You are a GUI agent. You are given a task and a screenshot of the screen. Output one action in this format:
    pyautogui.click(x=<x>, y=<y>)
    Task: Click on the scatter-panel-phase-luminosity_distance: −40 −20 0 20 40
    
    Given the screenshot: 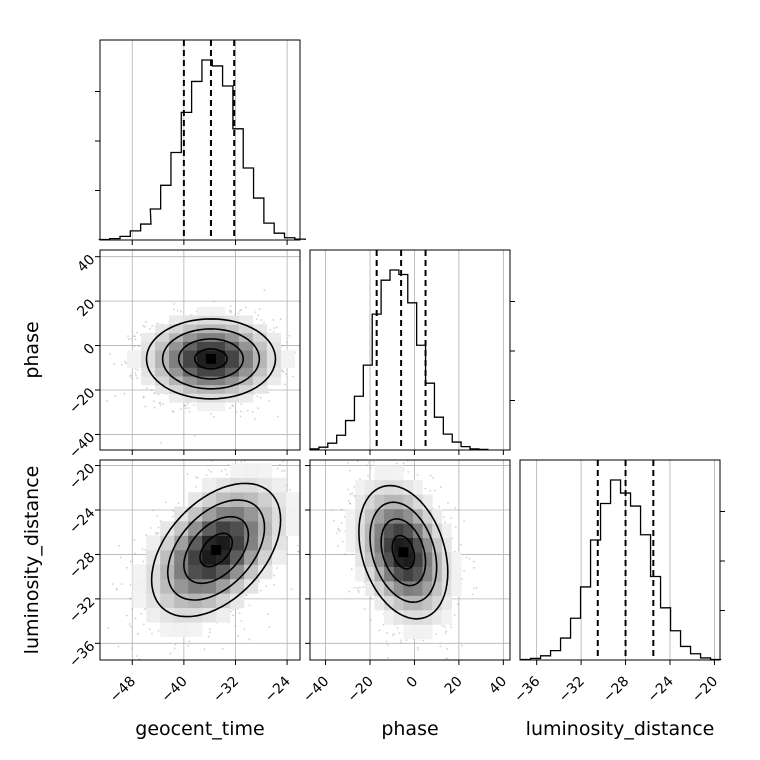 What is the action you would take?
    pyautogui.click(x=405, y=582)
    